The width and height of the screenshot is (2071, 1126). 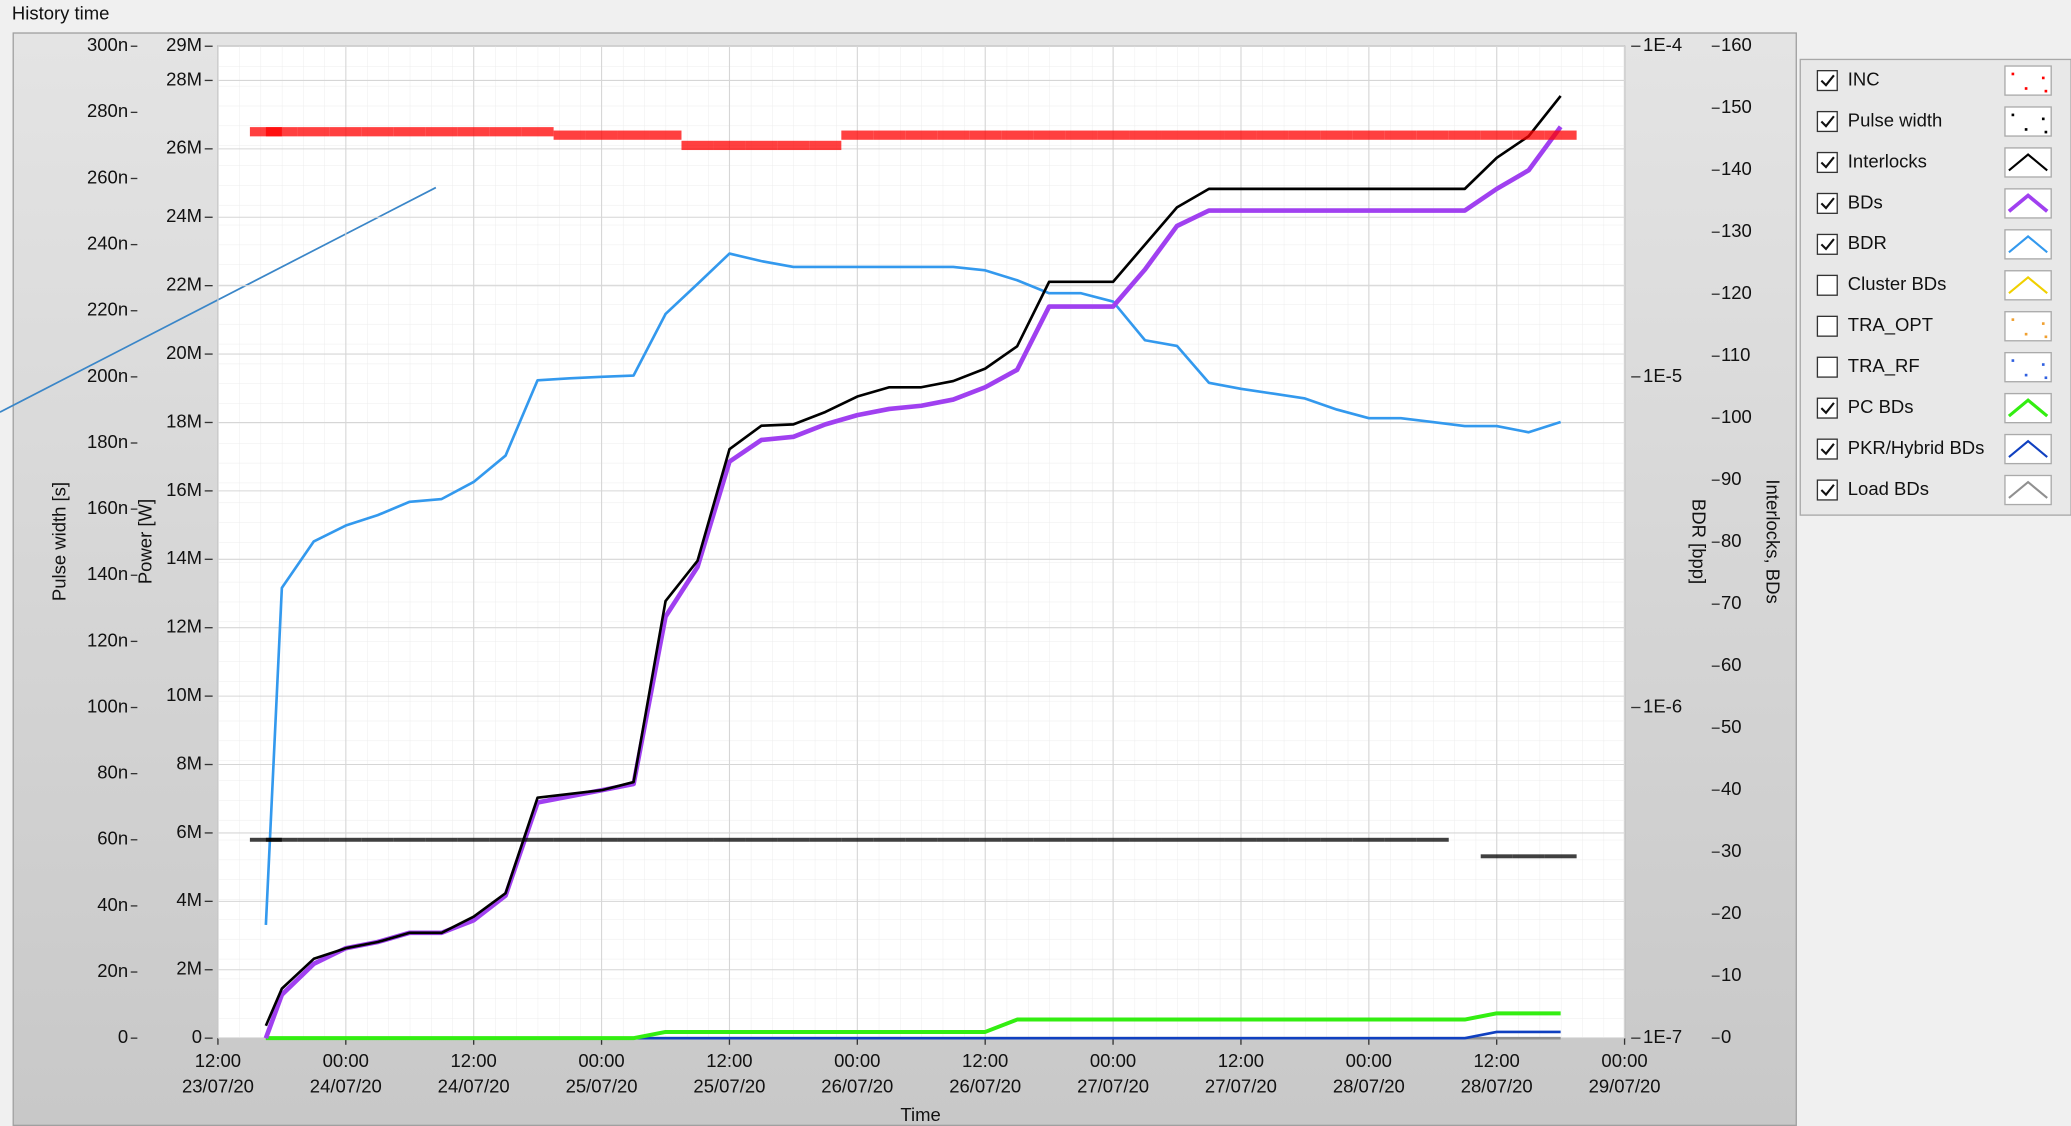 What do you see at coordinates (144, 541) in the screenshot?
I see `power-axis-label: Power [W]` at bounding box center [144, 541].